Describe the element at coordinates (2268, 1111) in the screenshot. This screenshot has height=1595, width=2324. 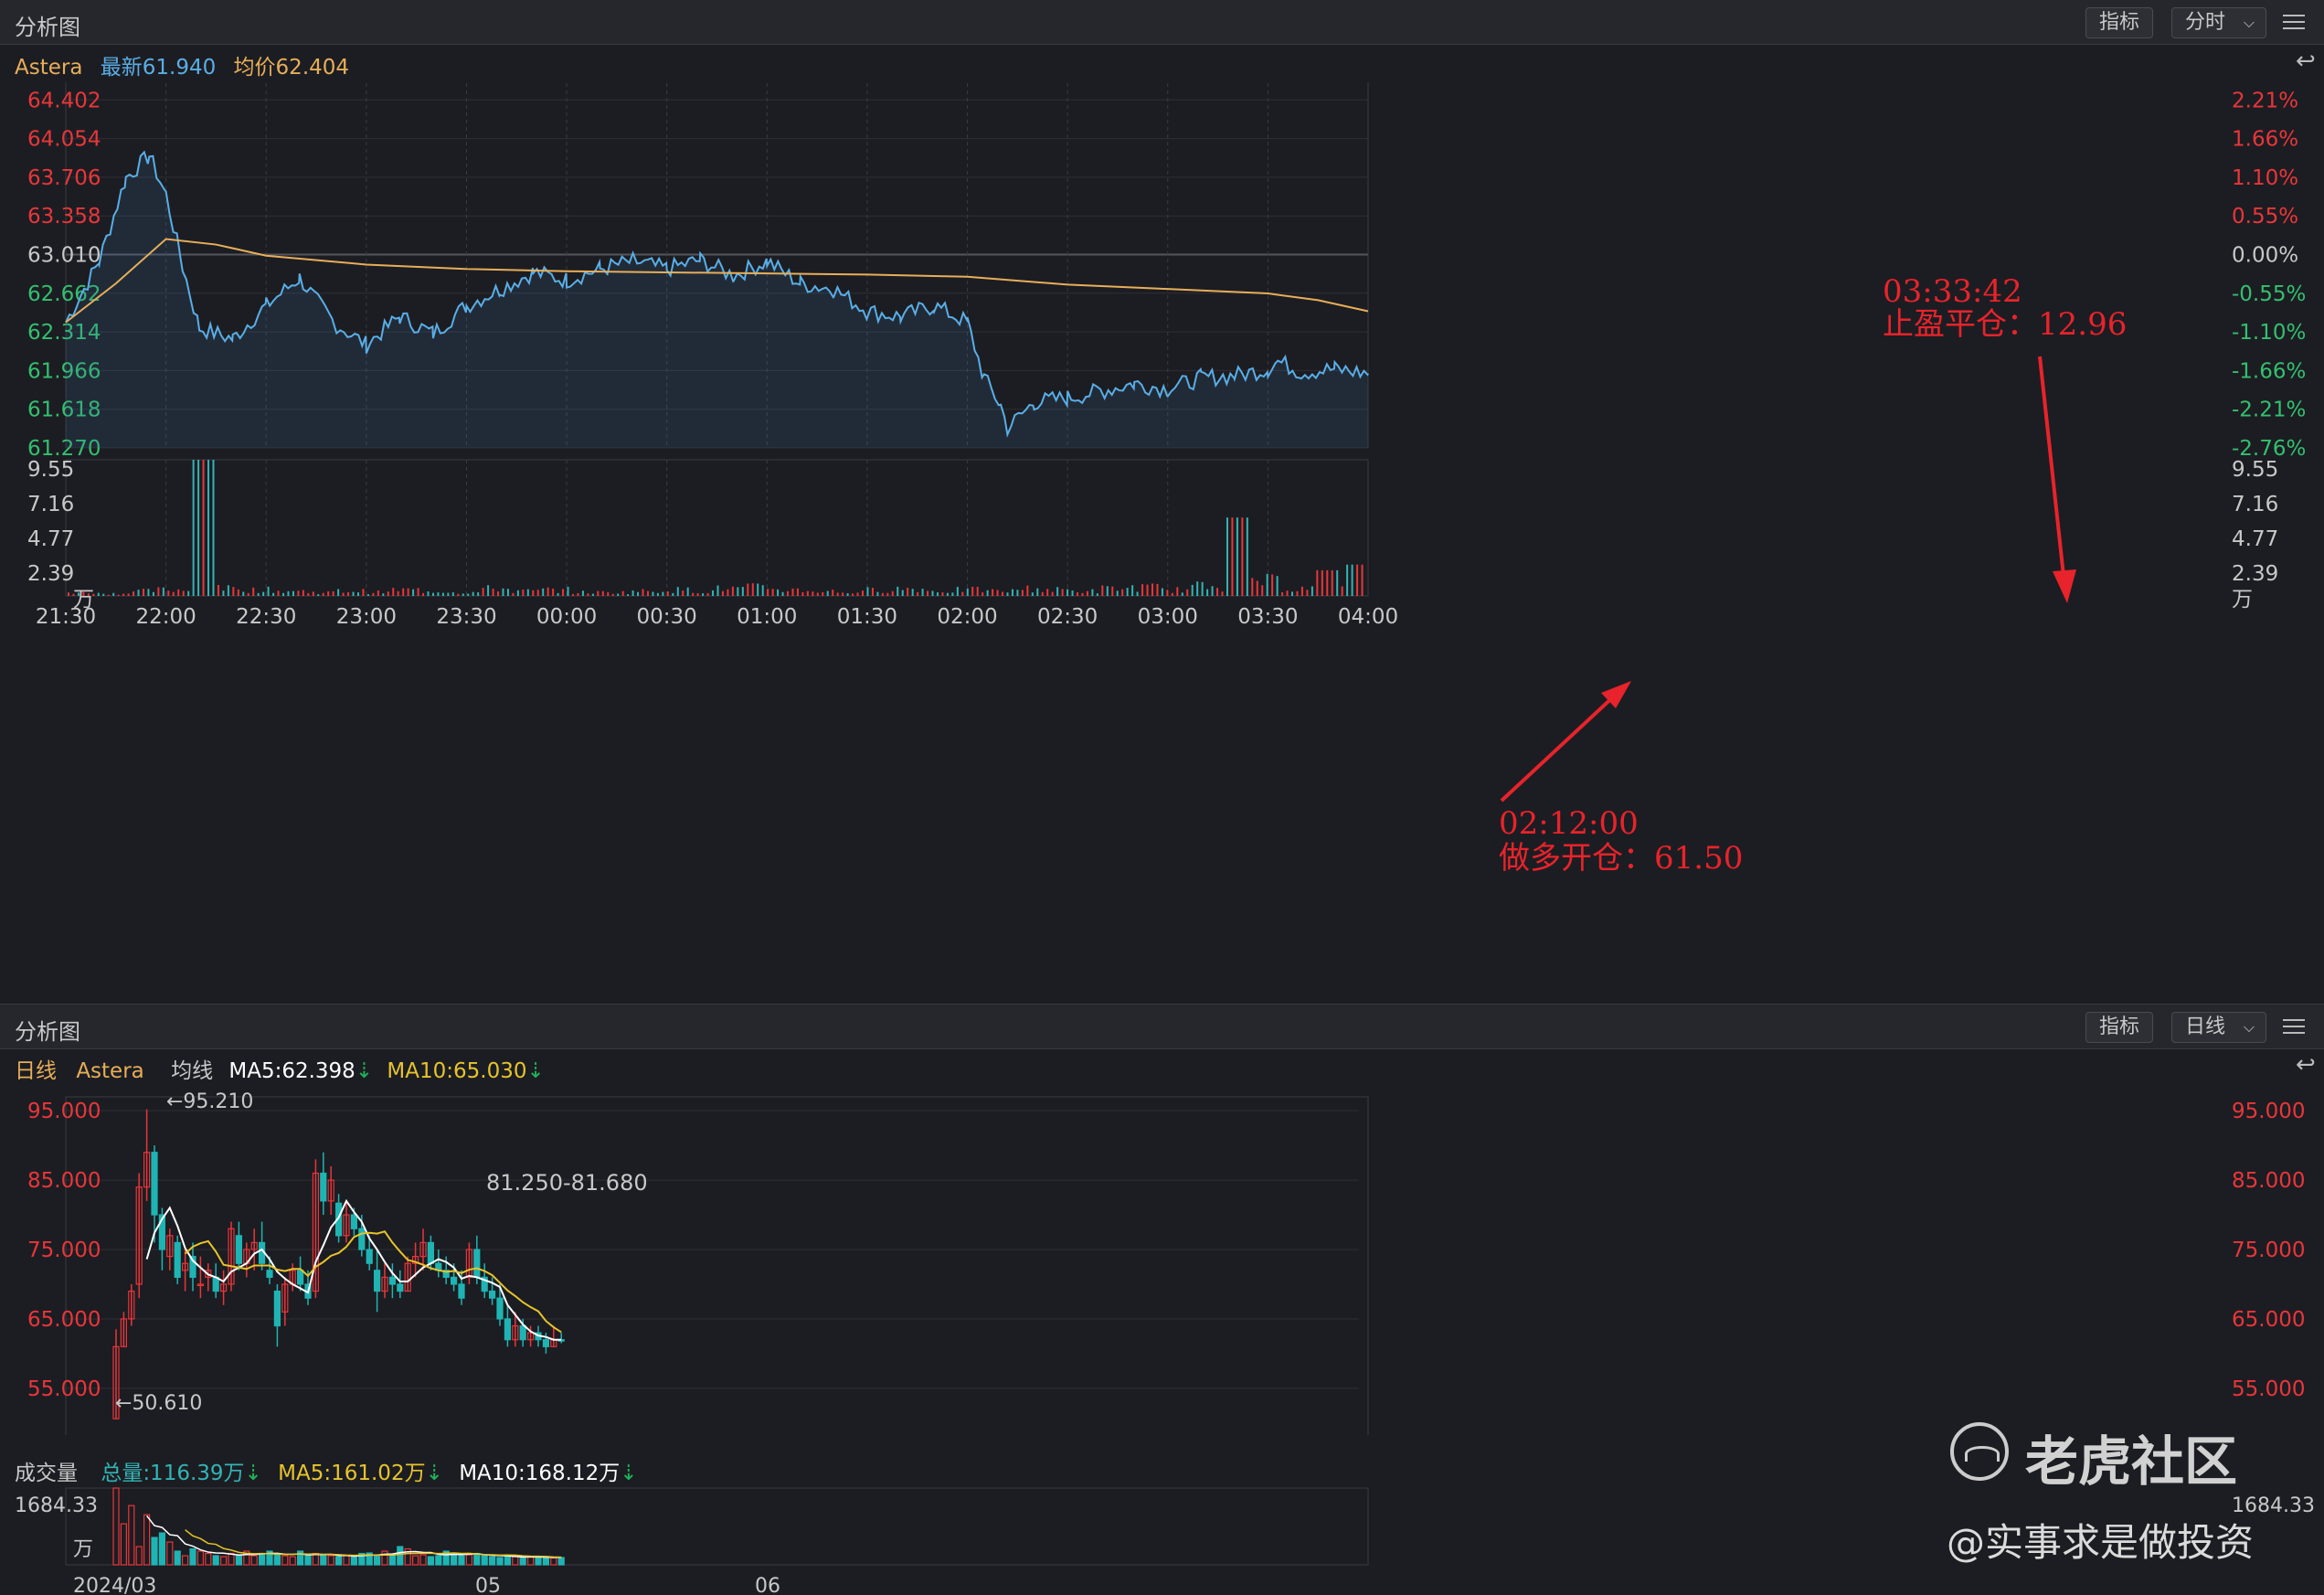
I see `price-tick-label-right: 95.000` at that location.